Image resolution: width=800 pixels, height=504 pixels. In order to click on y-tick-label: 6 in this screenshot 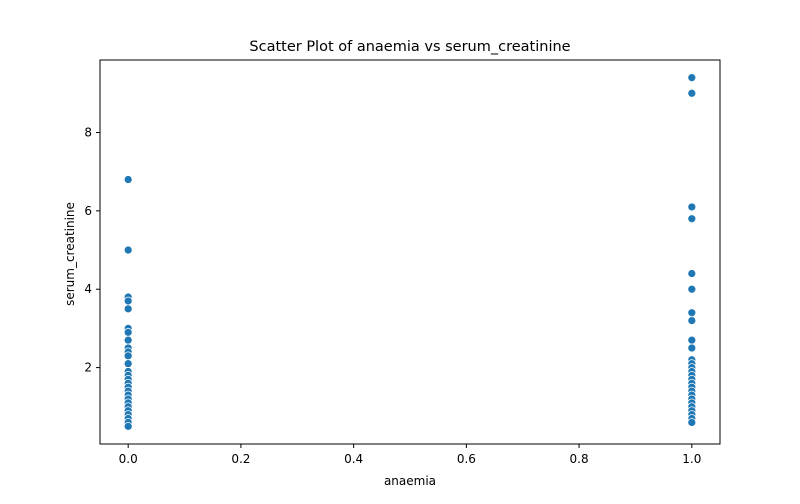, I will do `click(88, 211)`.